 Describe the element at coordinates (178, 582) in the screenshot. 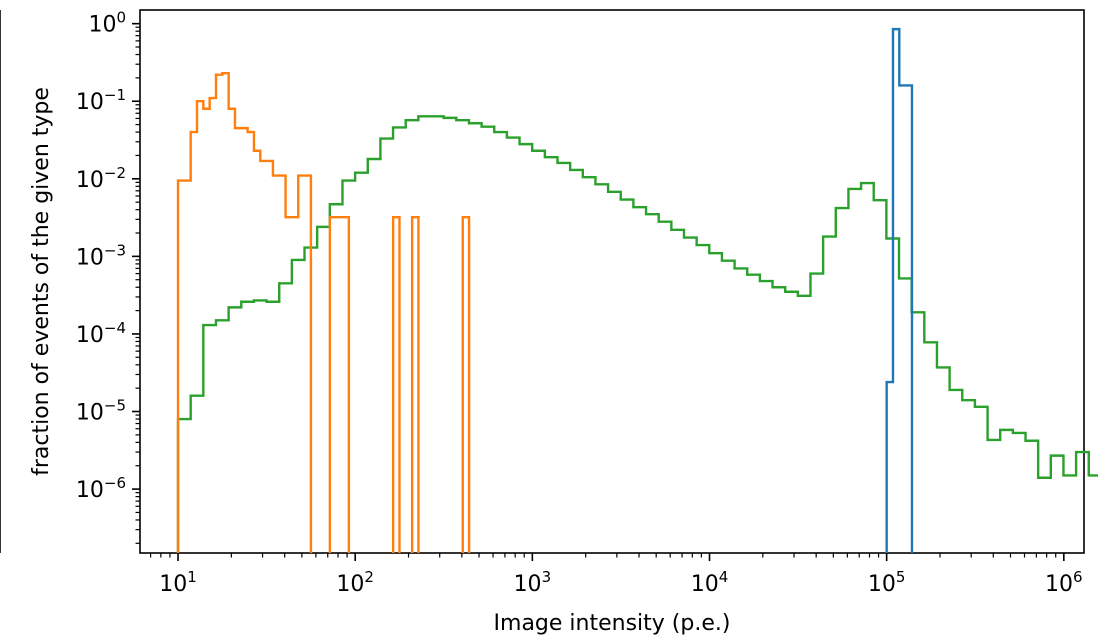

I see `x-tick-label: 10¹` at that location.